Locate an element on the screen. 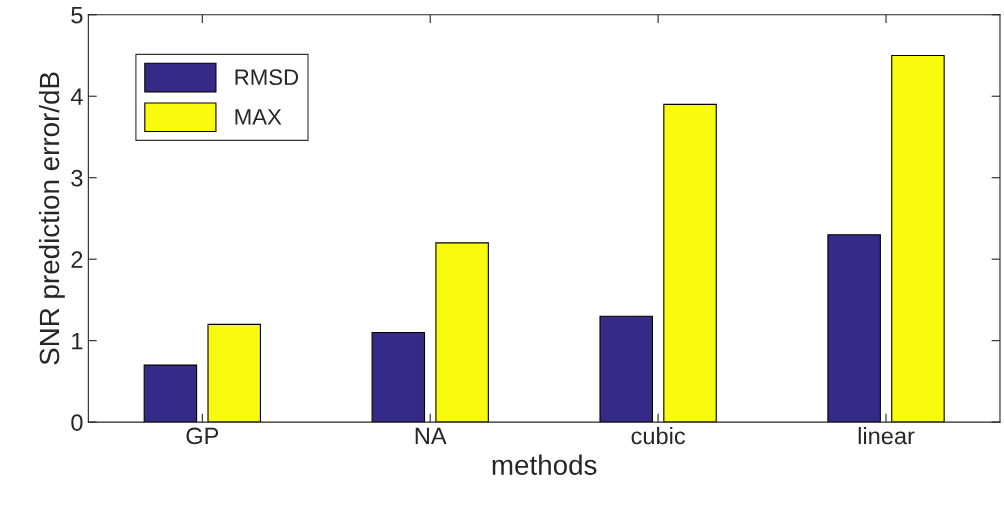 Image resolution: width=1004 pixels, height=527 pixels. legend-label: RMSD is located at coordinates (267, 77).